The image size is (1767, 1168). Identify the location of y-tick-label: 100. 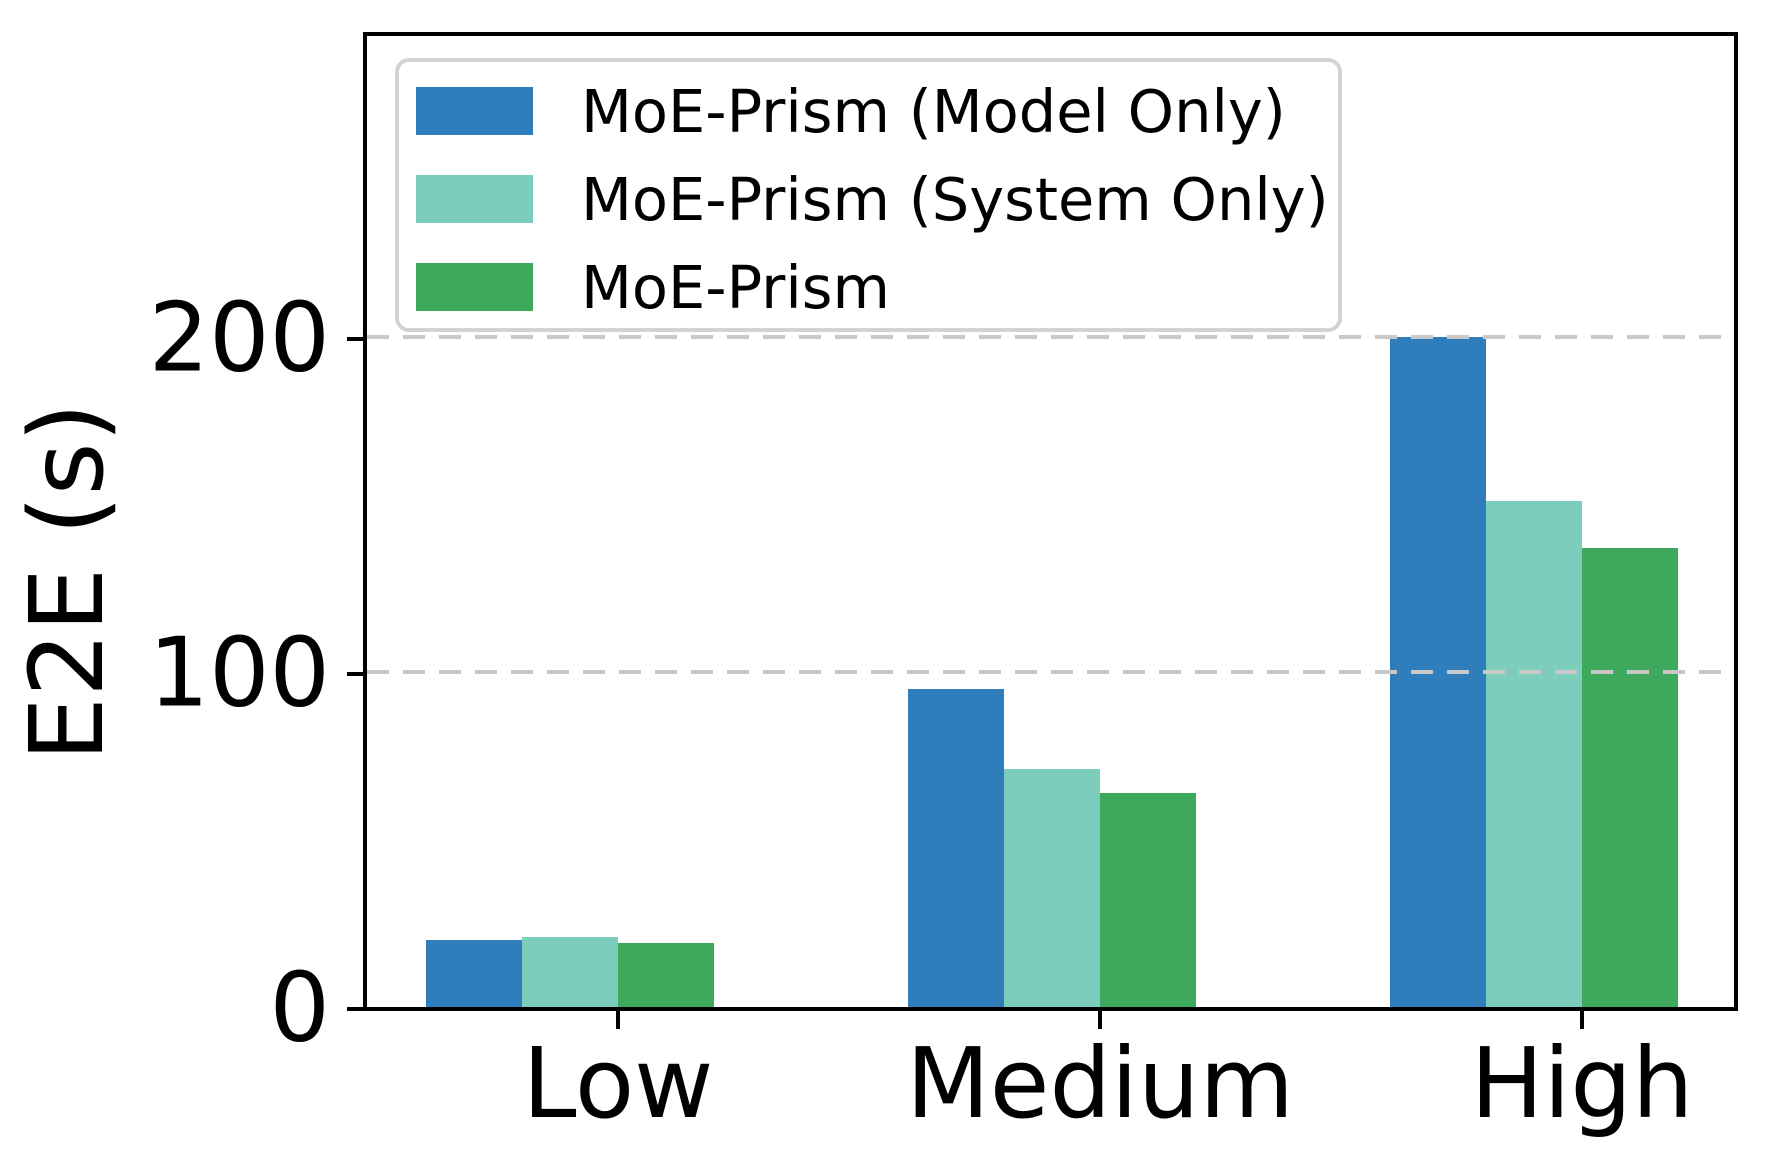
(239, 673).